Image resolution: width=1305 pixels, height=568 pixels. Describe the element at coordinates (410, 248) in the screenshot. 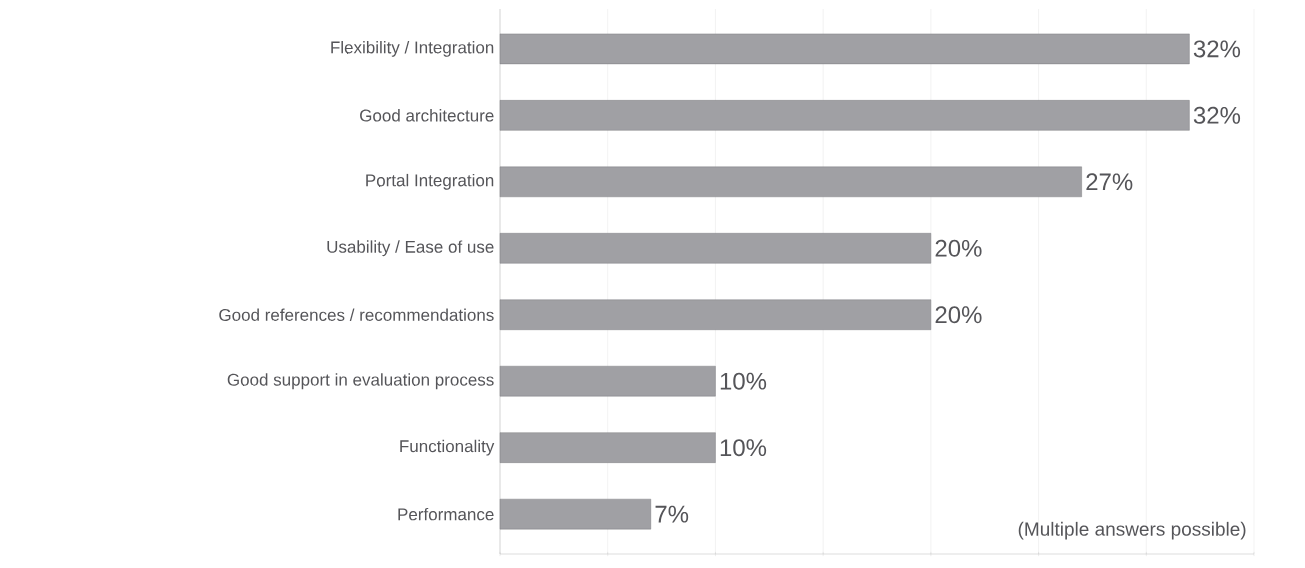

I see `y-tick-label: Usability / Ease of use` at that location.